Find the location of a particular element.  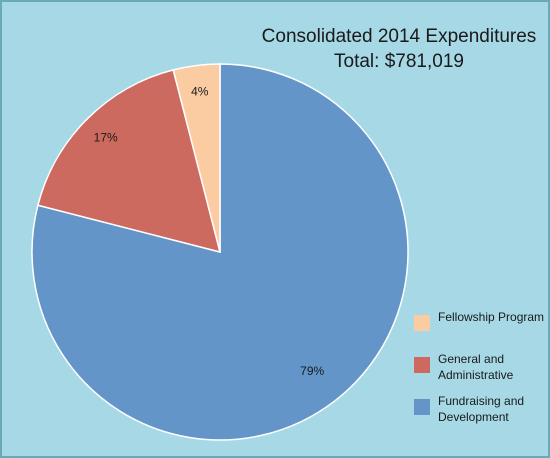

legend-item-general: General and Administrative is located at coordinates (482, 372).